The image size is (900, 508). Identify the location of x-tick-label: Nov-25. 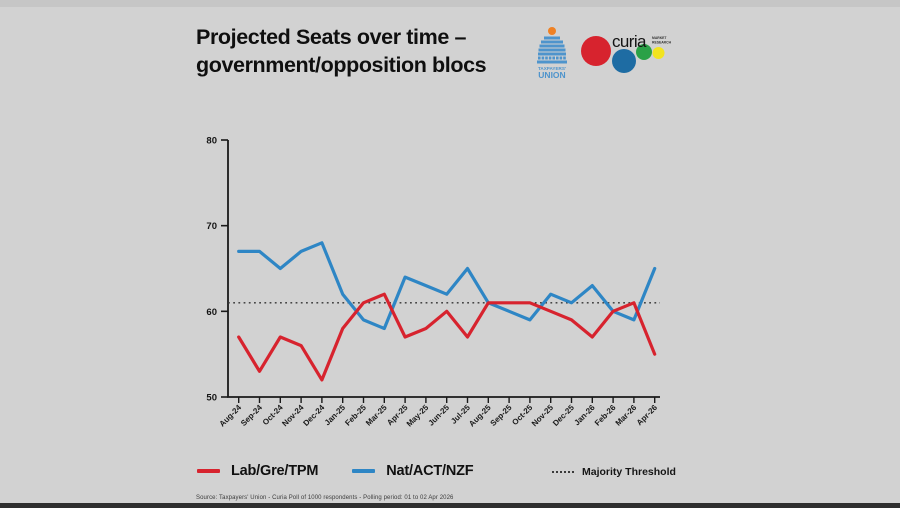
(543, 416).